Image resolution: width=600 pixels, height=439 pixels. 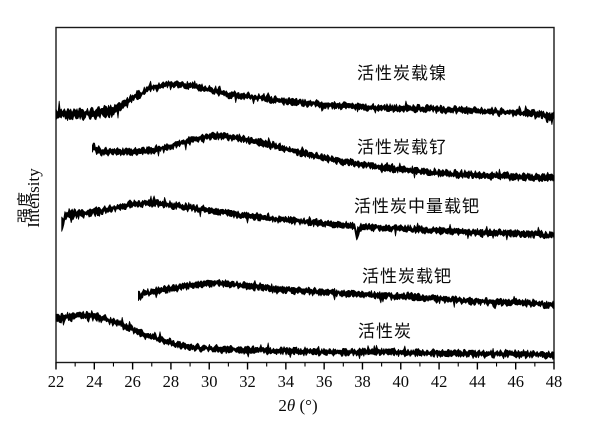 What do you see at coordinates (56, 381) in the screenshot?
I see `x-tick-label: 22` at bounding box center [56, 381].